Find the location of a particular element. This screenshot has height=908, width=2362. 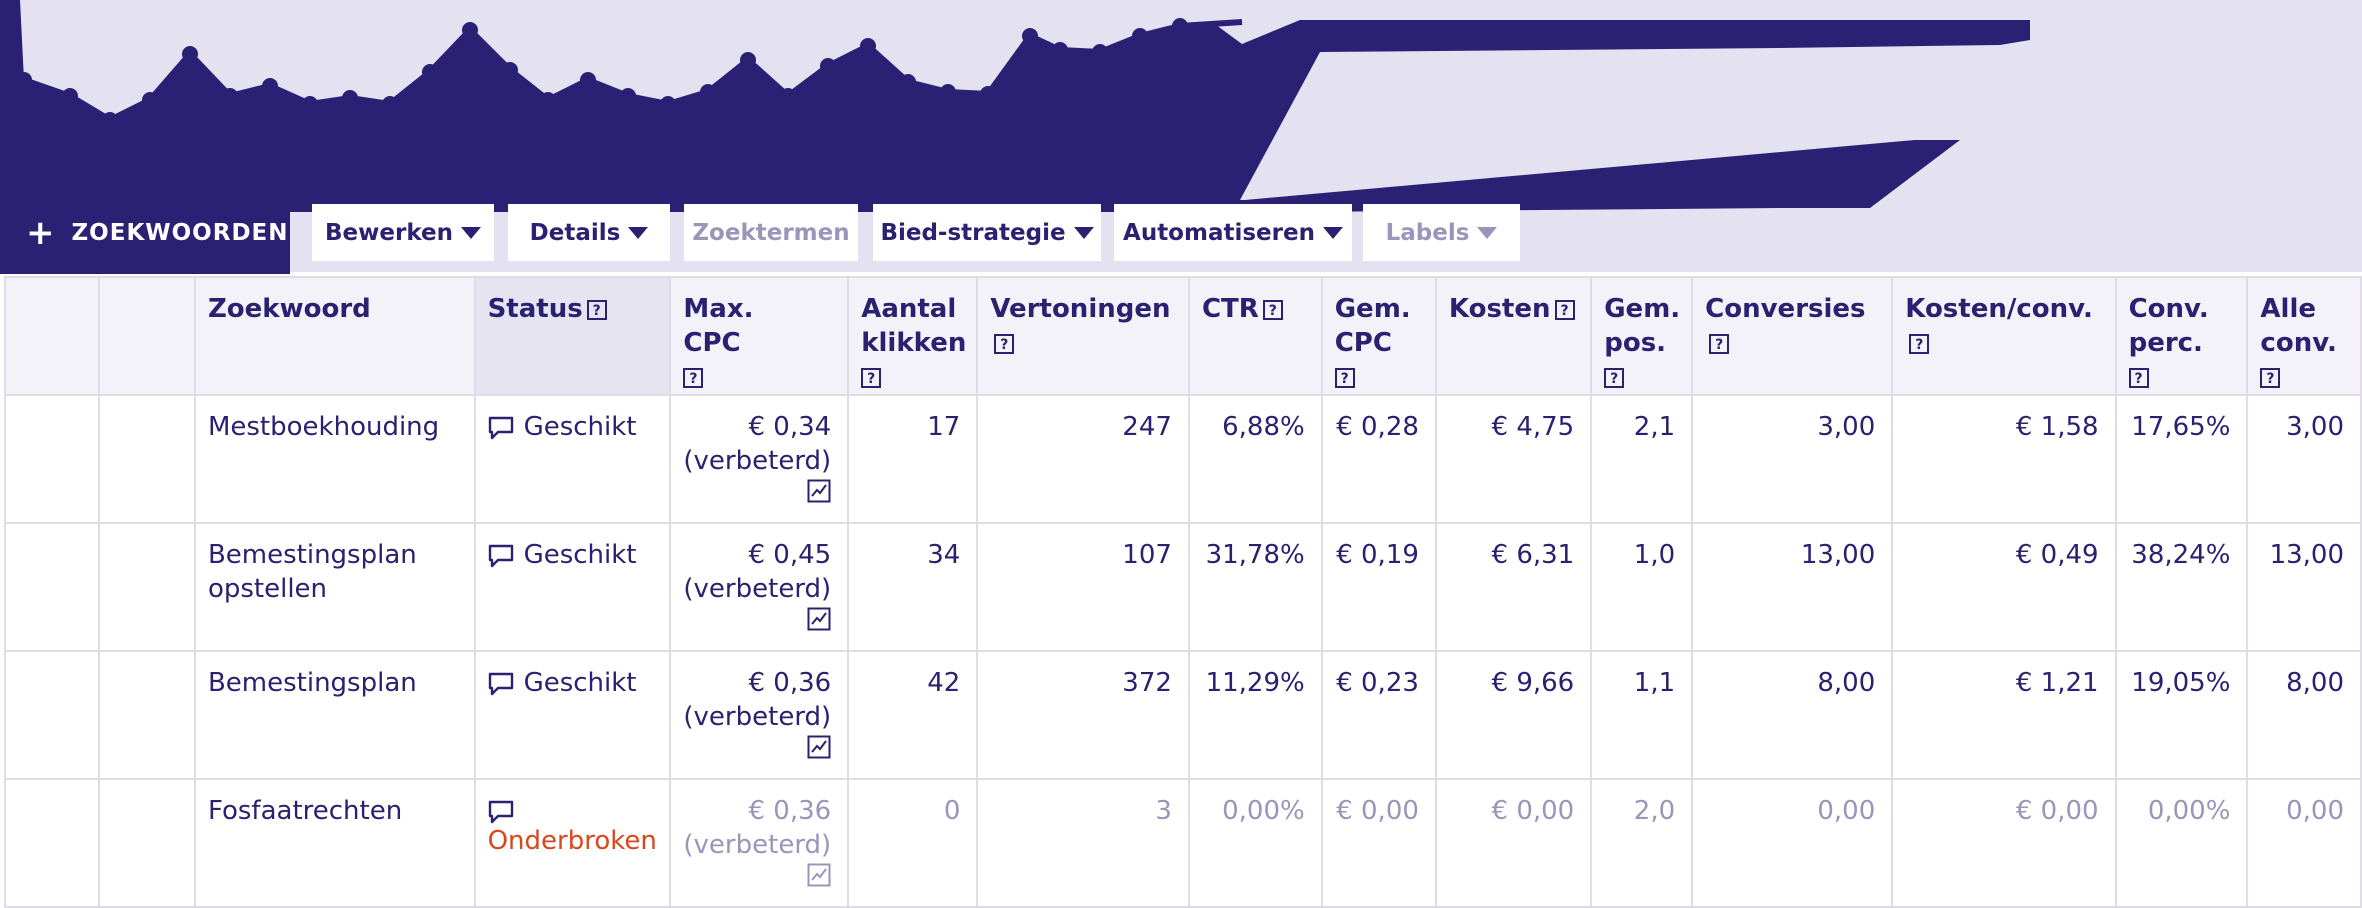

max-cpc-note: (verbeterd) is located at coordinates (757, 717).